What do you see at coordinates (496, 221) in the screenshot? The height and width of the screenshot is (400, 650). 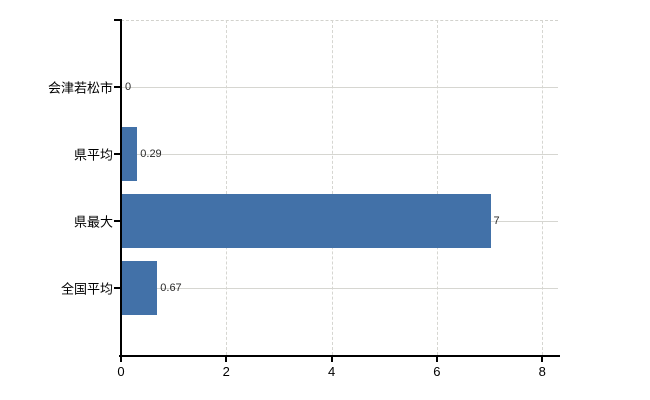 I see `value-label: 7` at bounding box center [496, 221].